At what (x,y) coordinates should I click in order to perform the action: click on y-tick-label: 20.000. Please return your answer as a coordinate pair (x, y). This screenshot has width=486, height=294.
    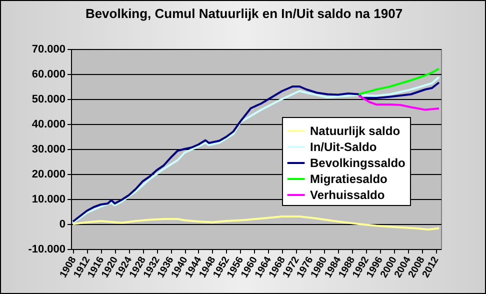
    Looking at the image, I should click on (49, 174).